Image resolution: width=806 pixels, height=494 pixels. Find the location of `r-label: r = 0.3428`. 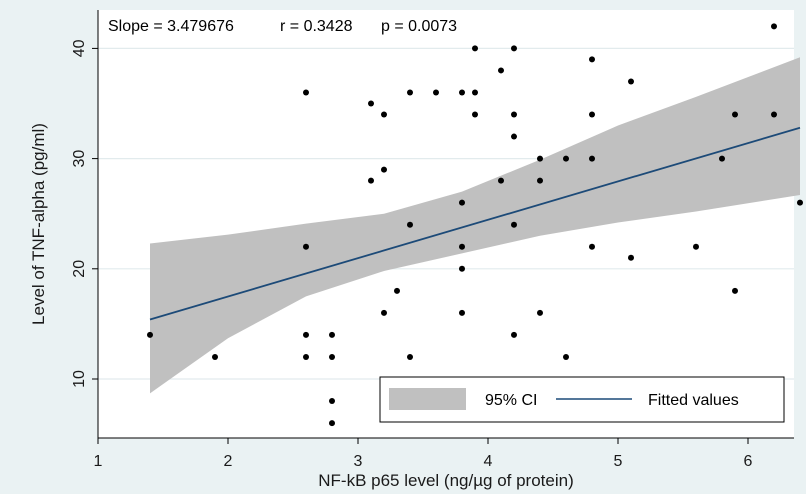

r-label: r = 0.3428 is located at coordinates (316, 26).